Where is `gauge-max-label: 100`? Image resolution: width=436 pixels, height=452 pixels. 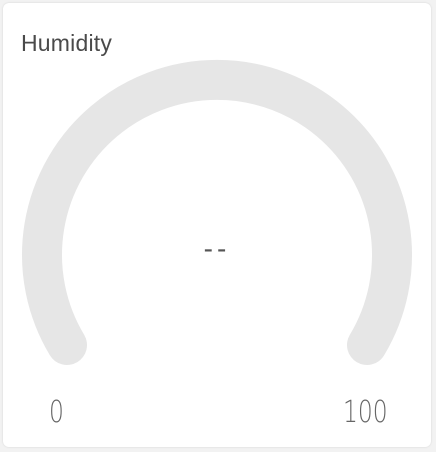 gauge-max-label: 100 is located at coordinates (365, 412).